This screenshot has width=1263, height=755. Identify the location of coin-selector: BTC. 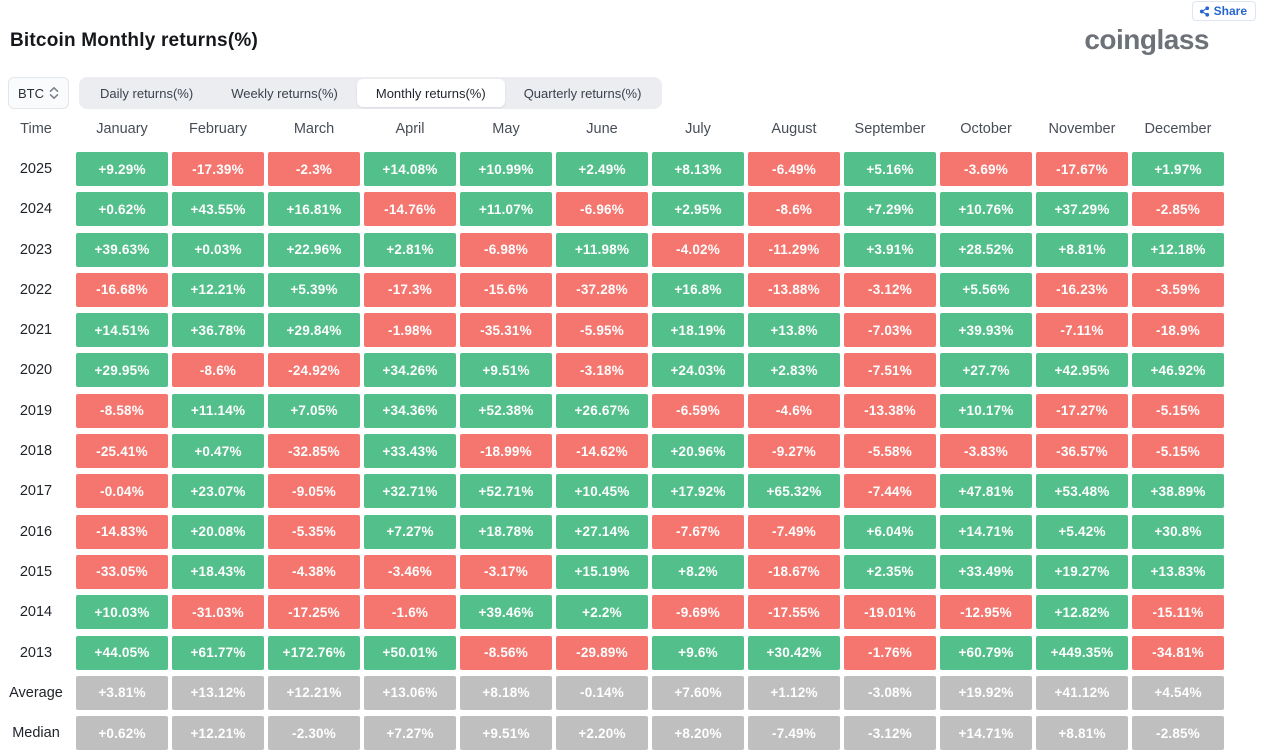
(38, 93).